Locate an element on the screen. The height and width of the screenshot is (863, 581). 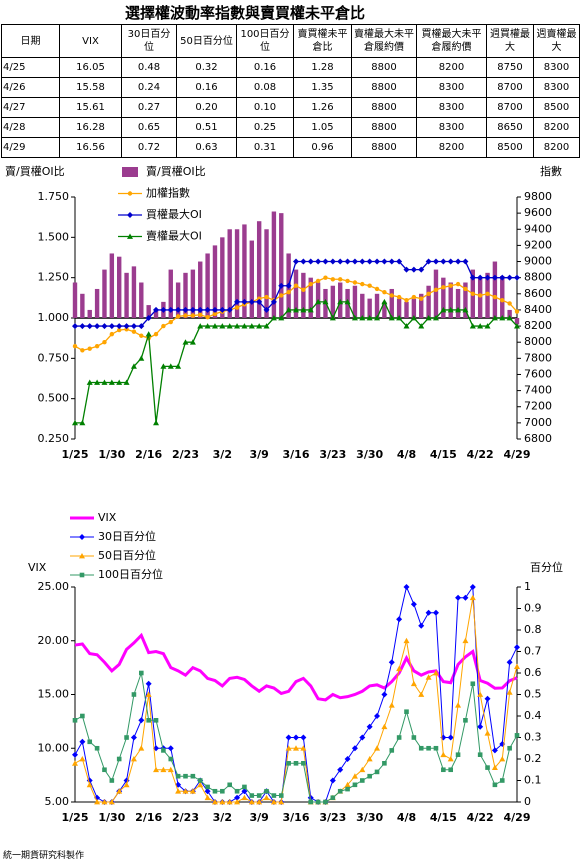
header-cell: 賣權最大未平倉履約價 is located at coordinates (384, 41).